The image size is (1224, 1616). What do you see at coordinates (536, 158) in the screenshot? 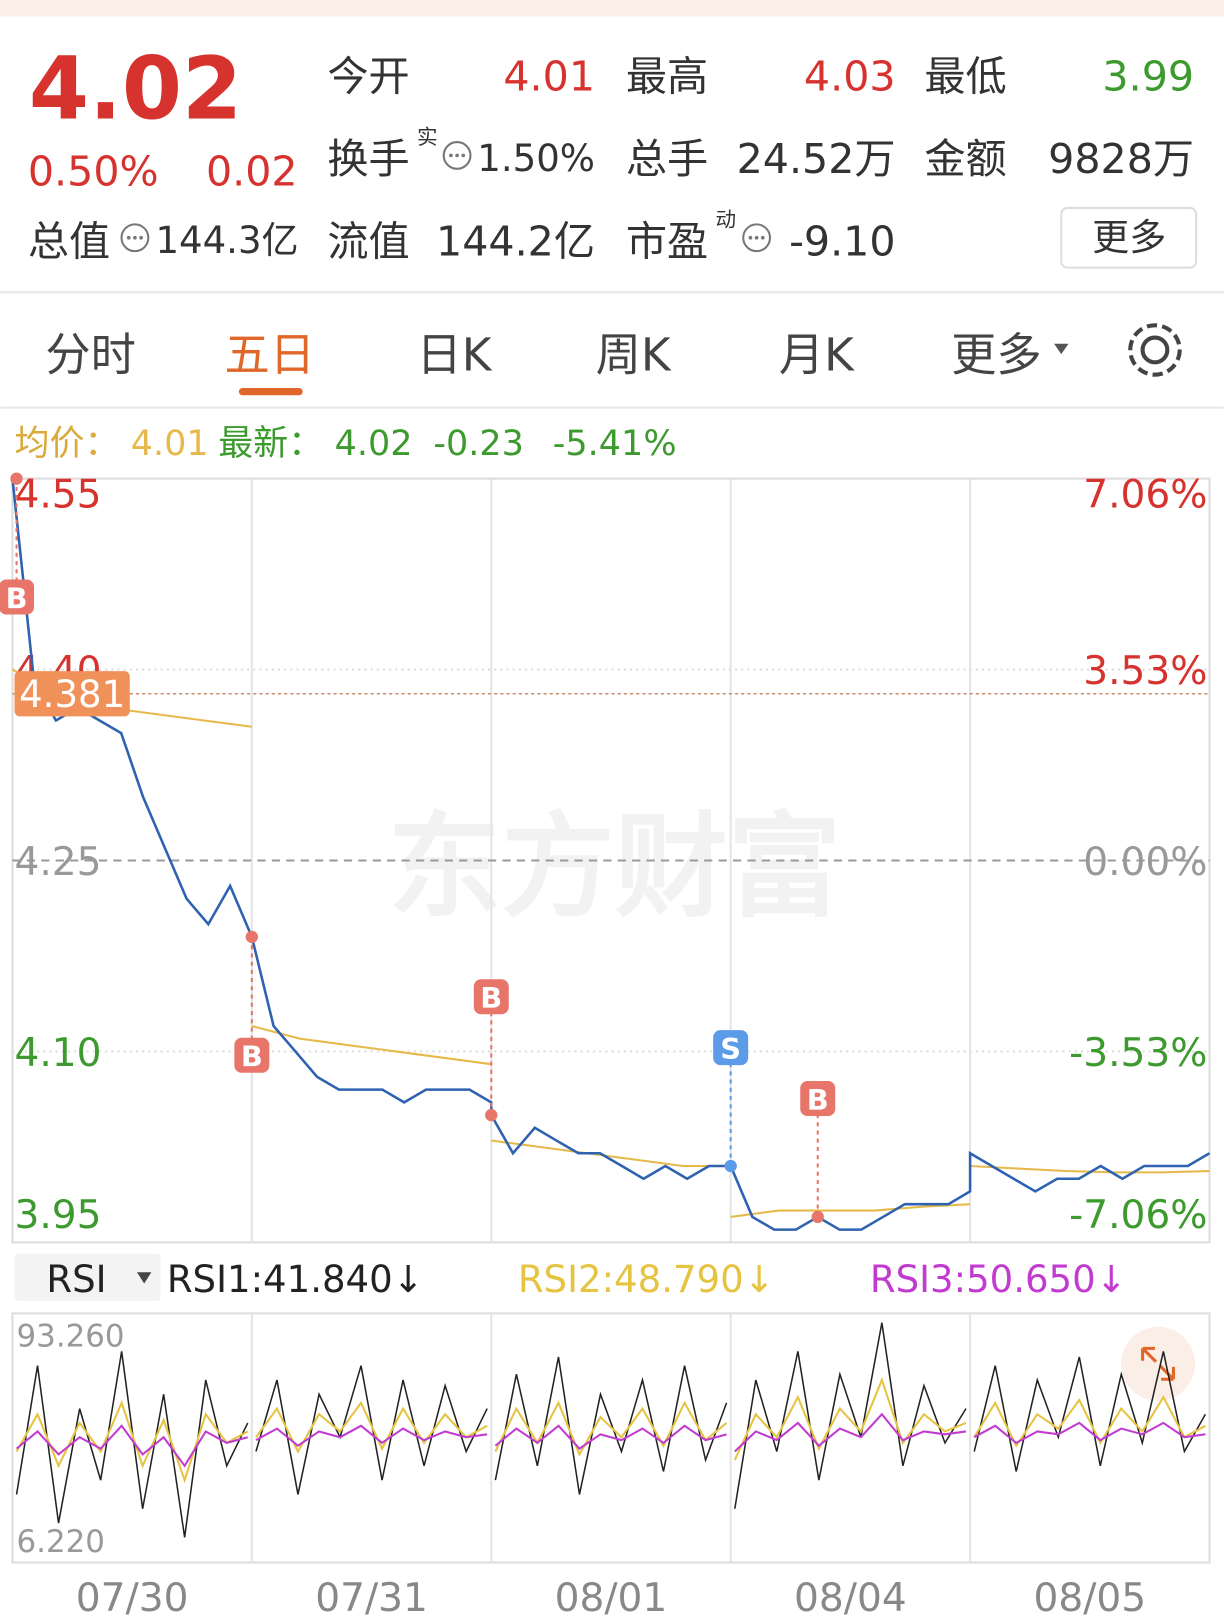
I see `field-value: 1.50%` at bounding box center [536, 158].